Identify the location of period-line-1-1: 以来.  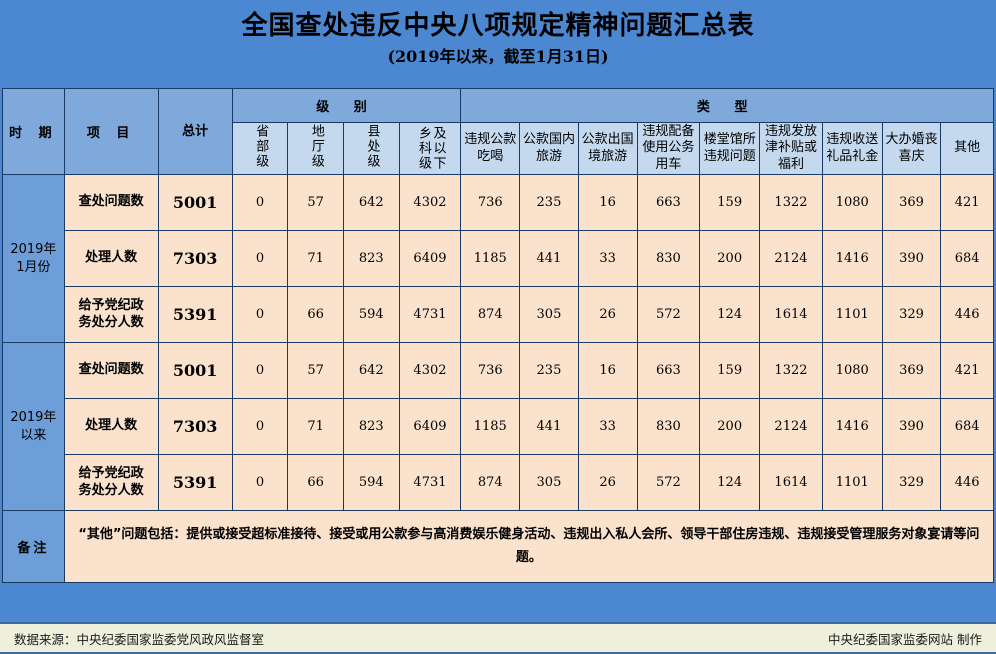
(33, 435).